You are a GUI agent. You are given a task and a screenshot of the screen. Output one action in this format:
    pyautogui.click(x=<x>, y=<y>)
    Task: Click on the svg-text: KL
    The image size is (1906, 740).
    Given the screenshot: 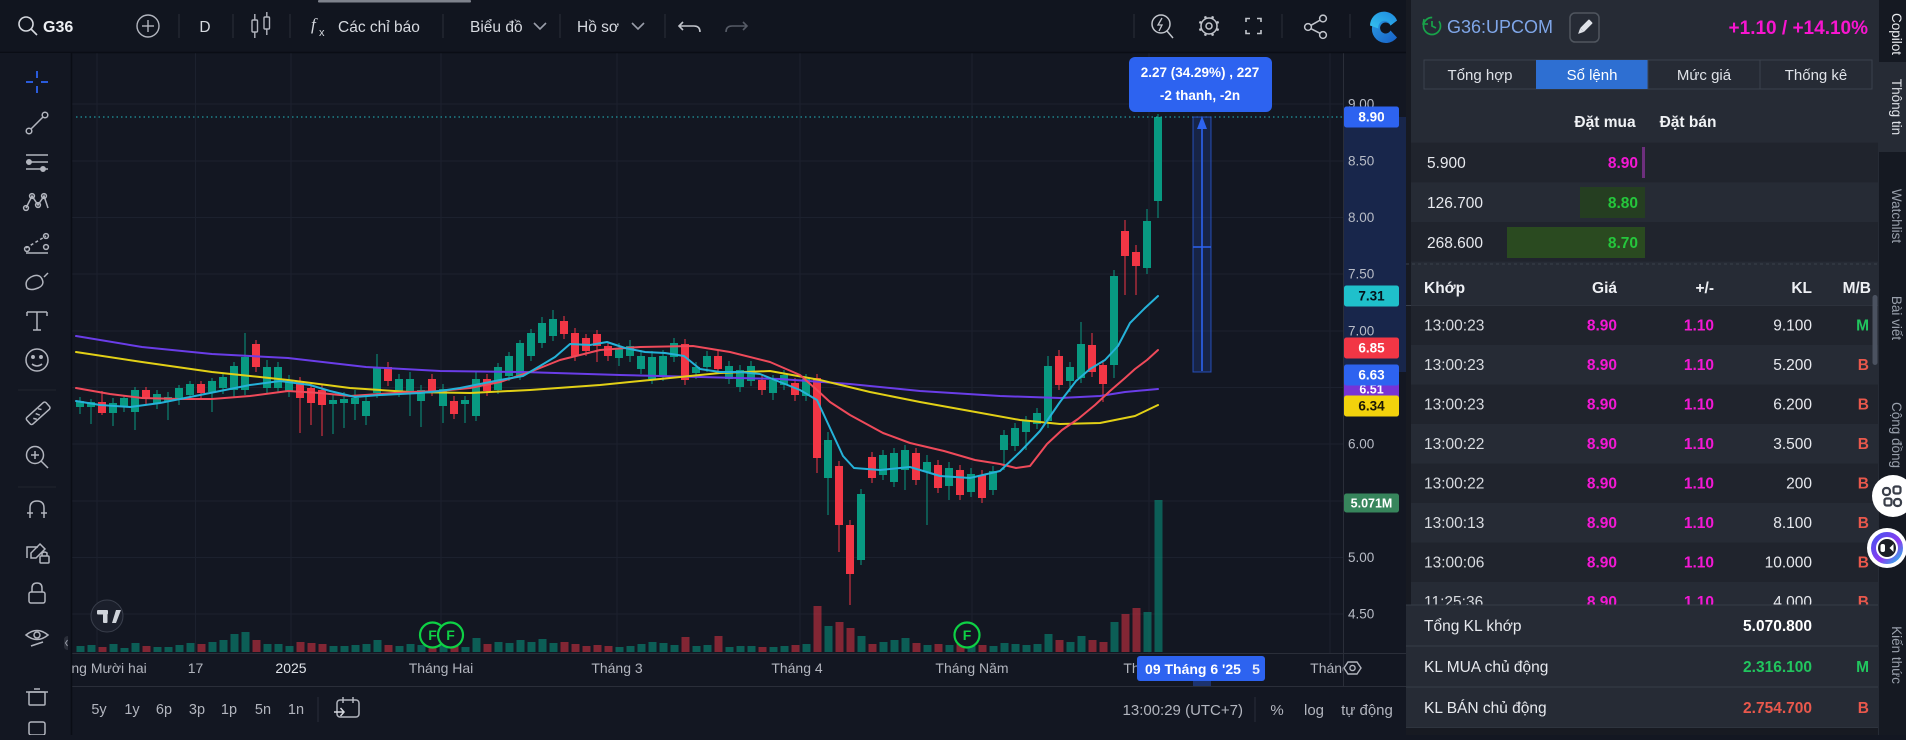 What is the action you would take?
    pyautogui.click(x=1801, y=288)
    